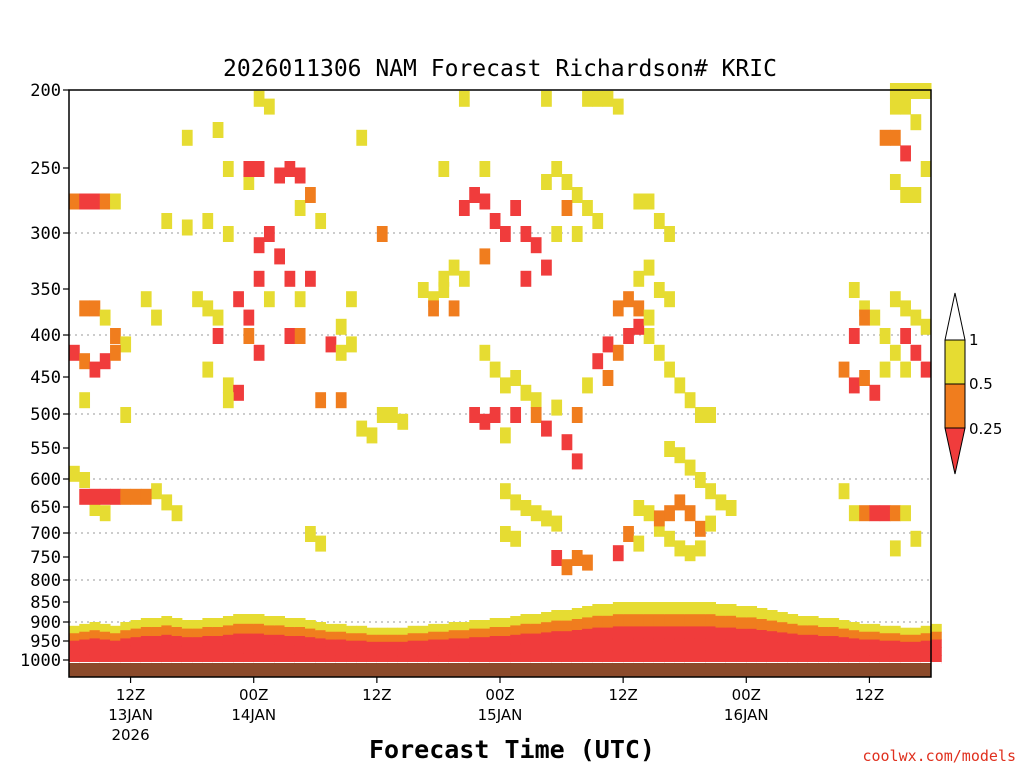  I want to click on ytick-label-600: 600, so click(45, 480).